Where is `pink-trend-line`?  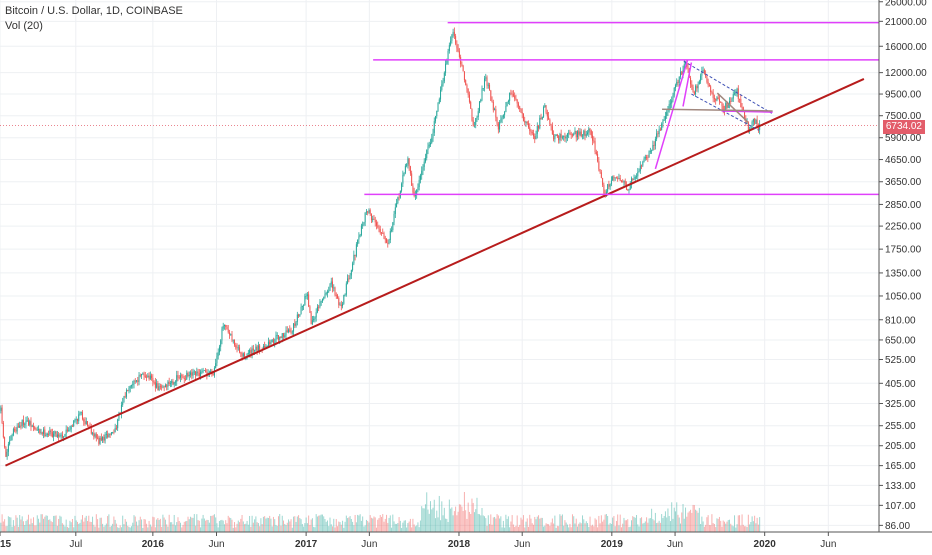
pink-trend-line is located at coordinates (671, 114).